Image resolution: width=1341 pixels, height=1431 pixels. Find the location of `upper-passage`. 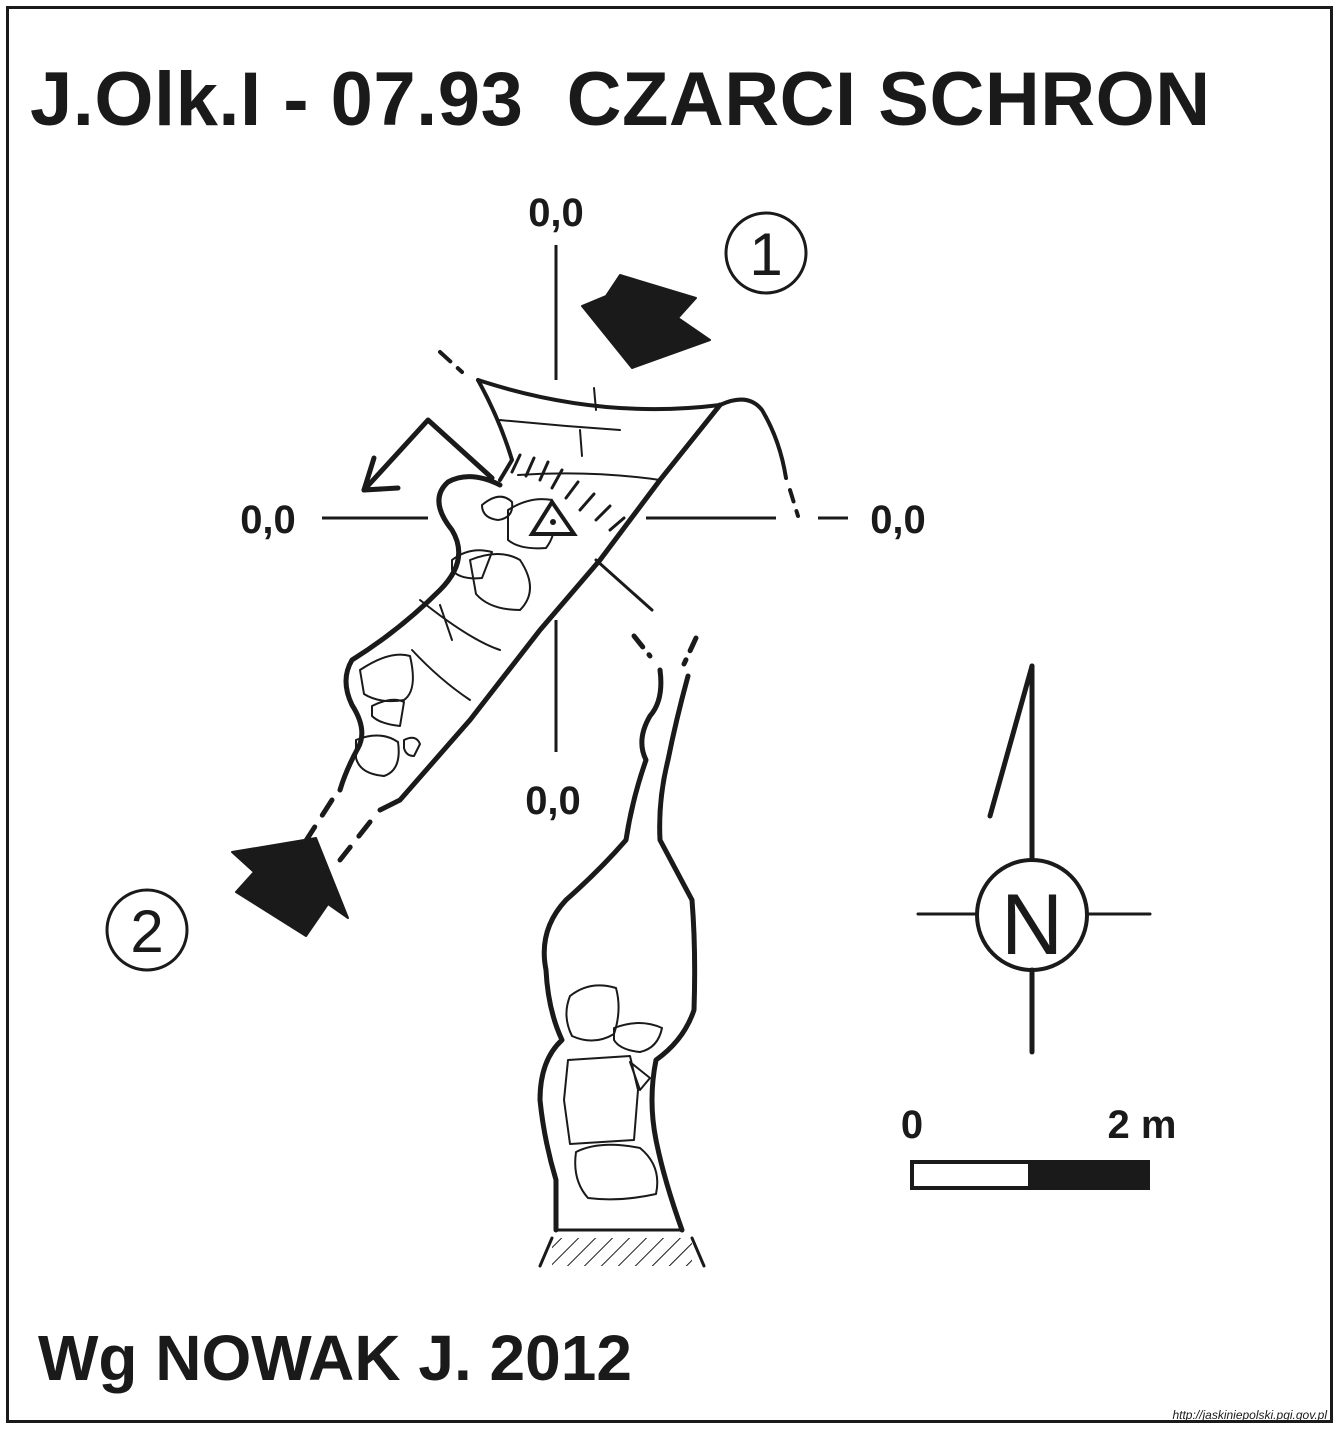

upper-passage is located at coordinates (548, 606).